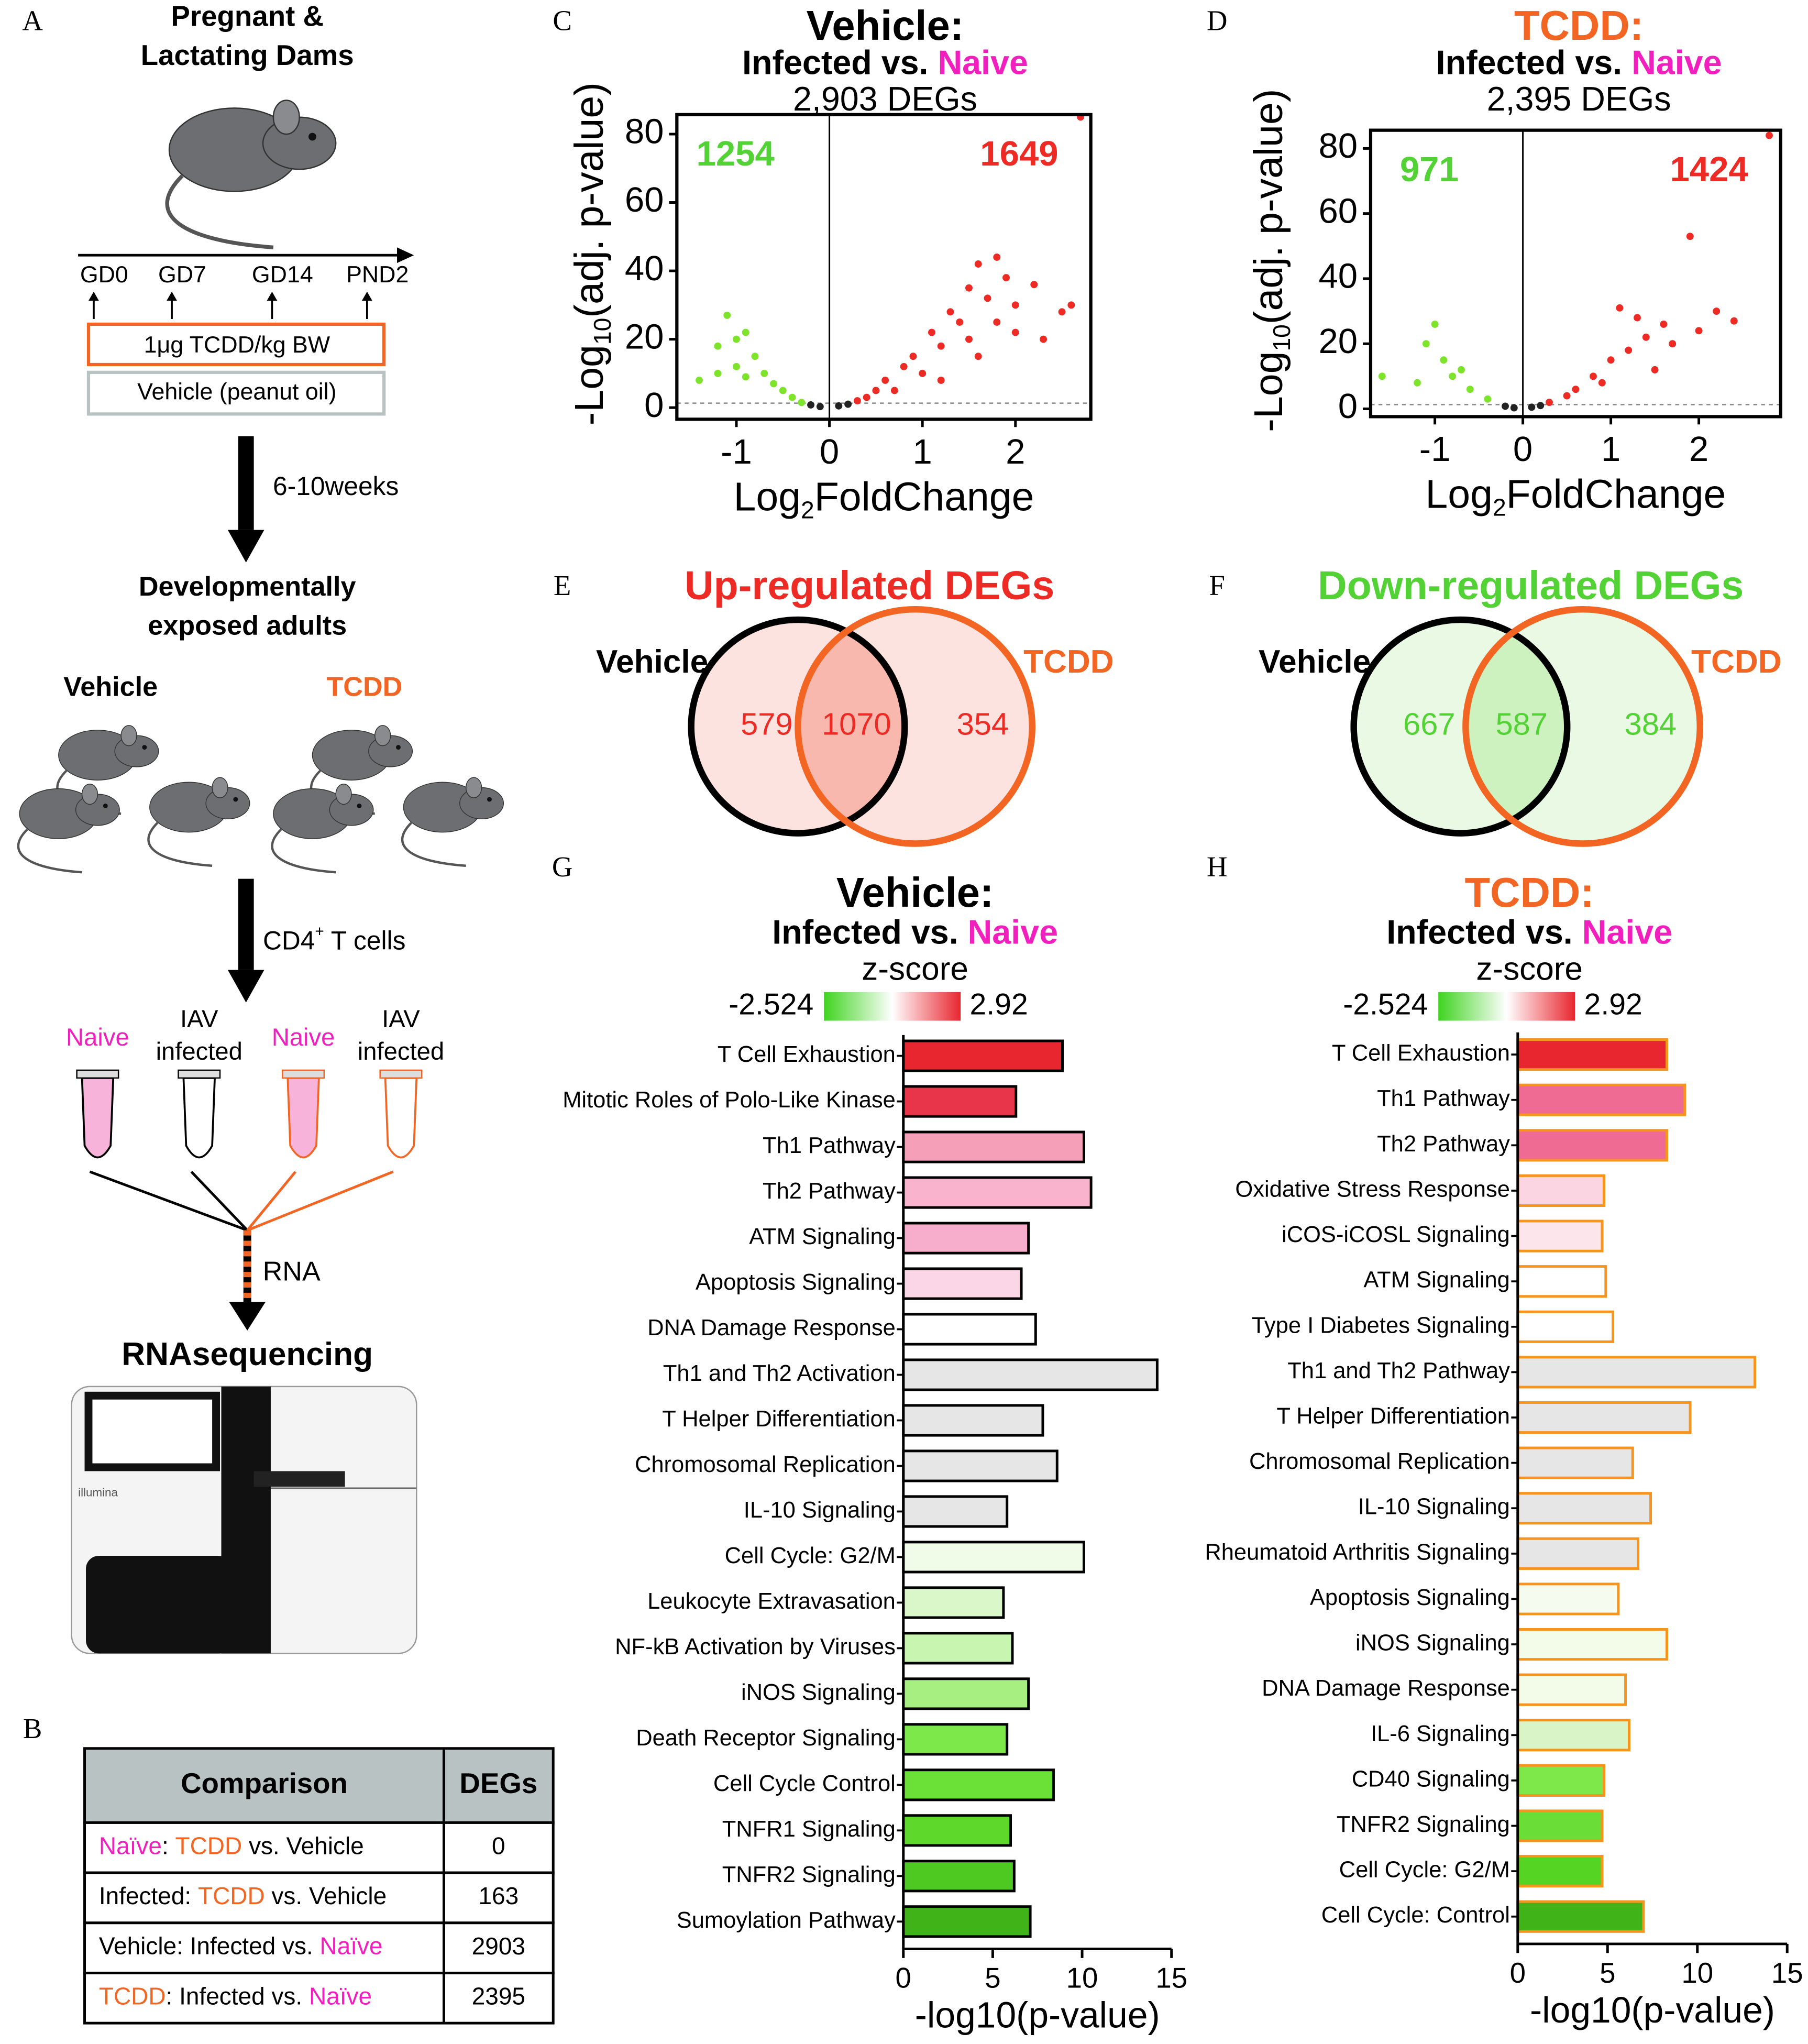 The height and width of the screenshot is (2044, 1808). What do you see at coordinates (247, 626) in the screenshot?
I see `adults-line: exposed adults` at bounding box center [247, 626].